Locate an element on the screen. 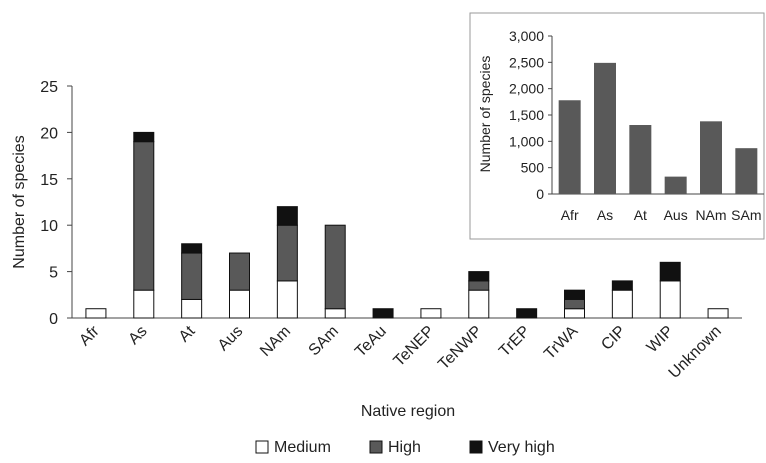 This screenshot has height=463, width=766. inset-y-tick-label: 500 is located at coordinates (533, 168).